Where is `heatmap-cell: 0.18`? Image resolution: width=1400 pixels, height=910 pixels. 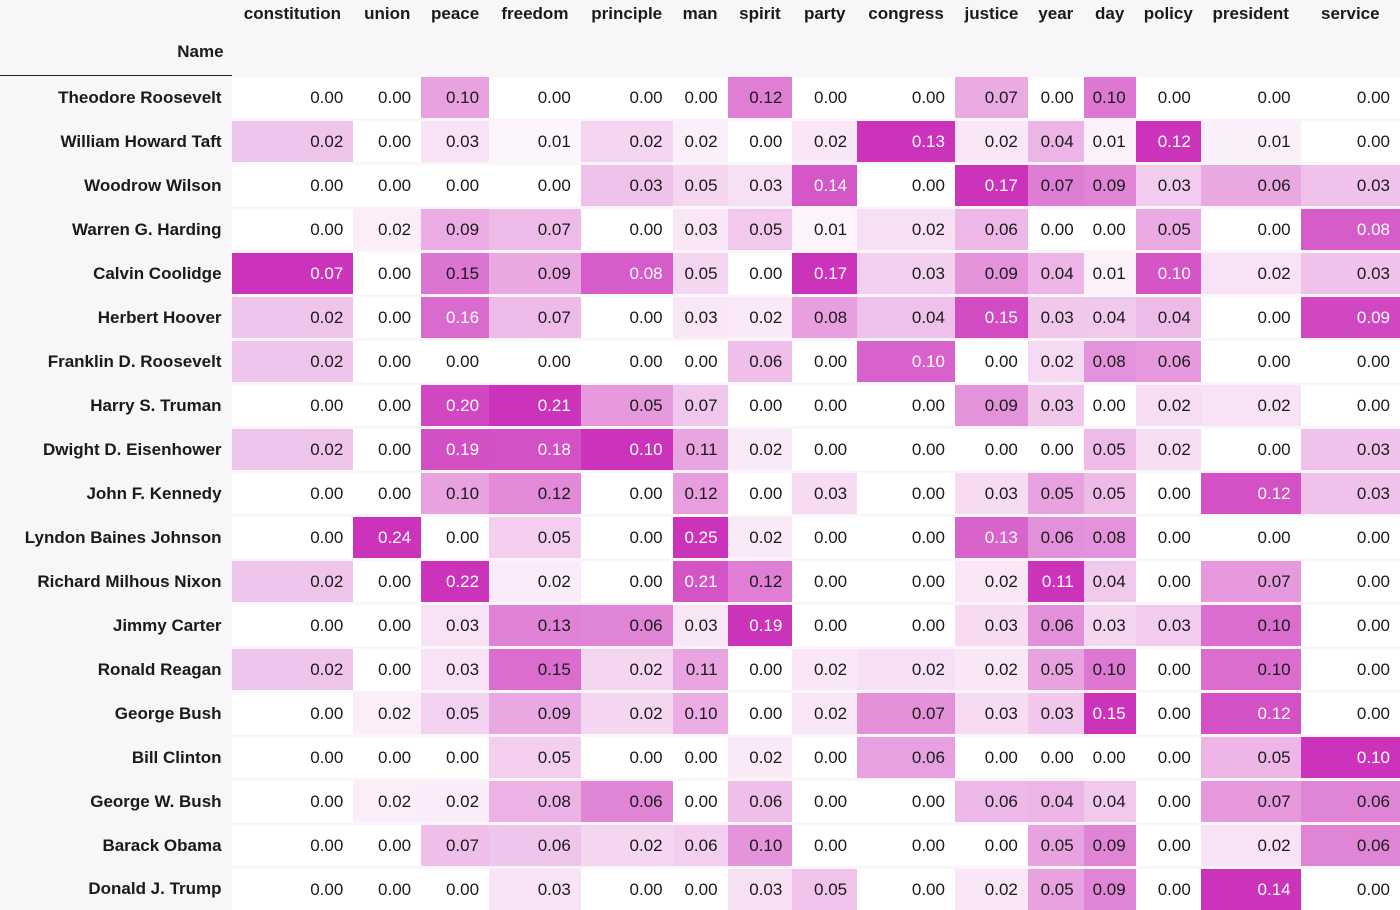
heatmap-cell: 0.18 is located at coordinates (535, 450).